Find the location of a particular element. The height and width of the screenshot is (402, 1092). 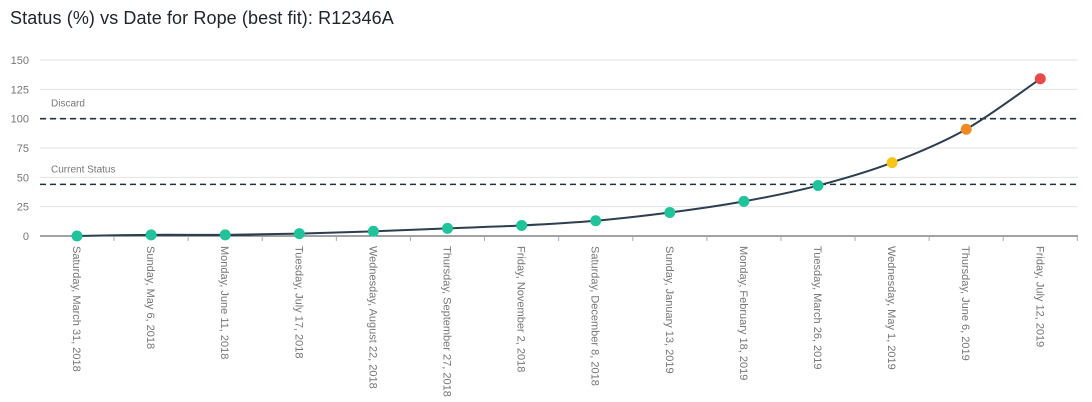

y-tick-label: 50 is located at coordinates (23, 178).